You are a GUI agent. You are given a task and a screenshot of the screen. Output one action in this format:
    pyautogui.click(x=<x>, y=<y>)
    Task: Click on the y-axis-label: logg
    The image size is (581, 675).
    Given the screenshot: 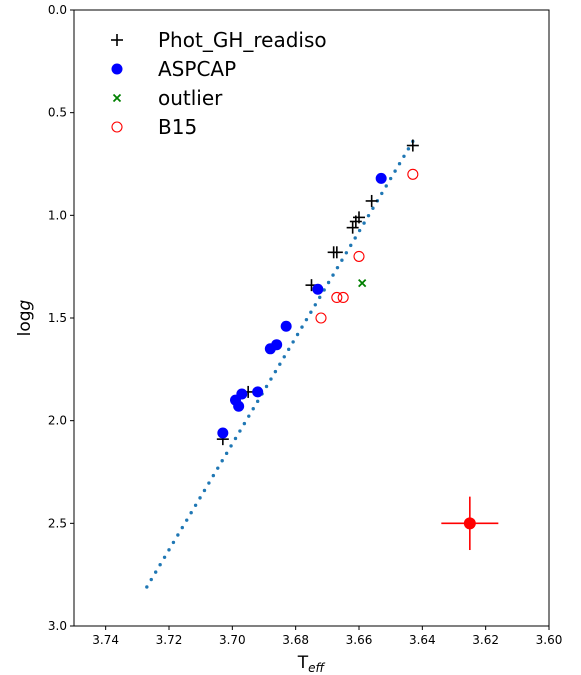 What is the action you would take?
    pyautogui.click(x=25, y=317)
    